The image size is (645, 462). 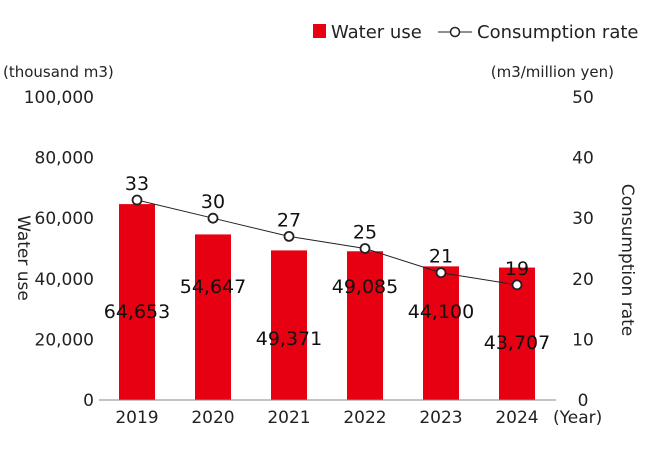 I want to click on x-tick-label: 2021, so click(x=288, y=418).